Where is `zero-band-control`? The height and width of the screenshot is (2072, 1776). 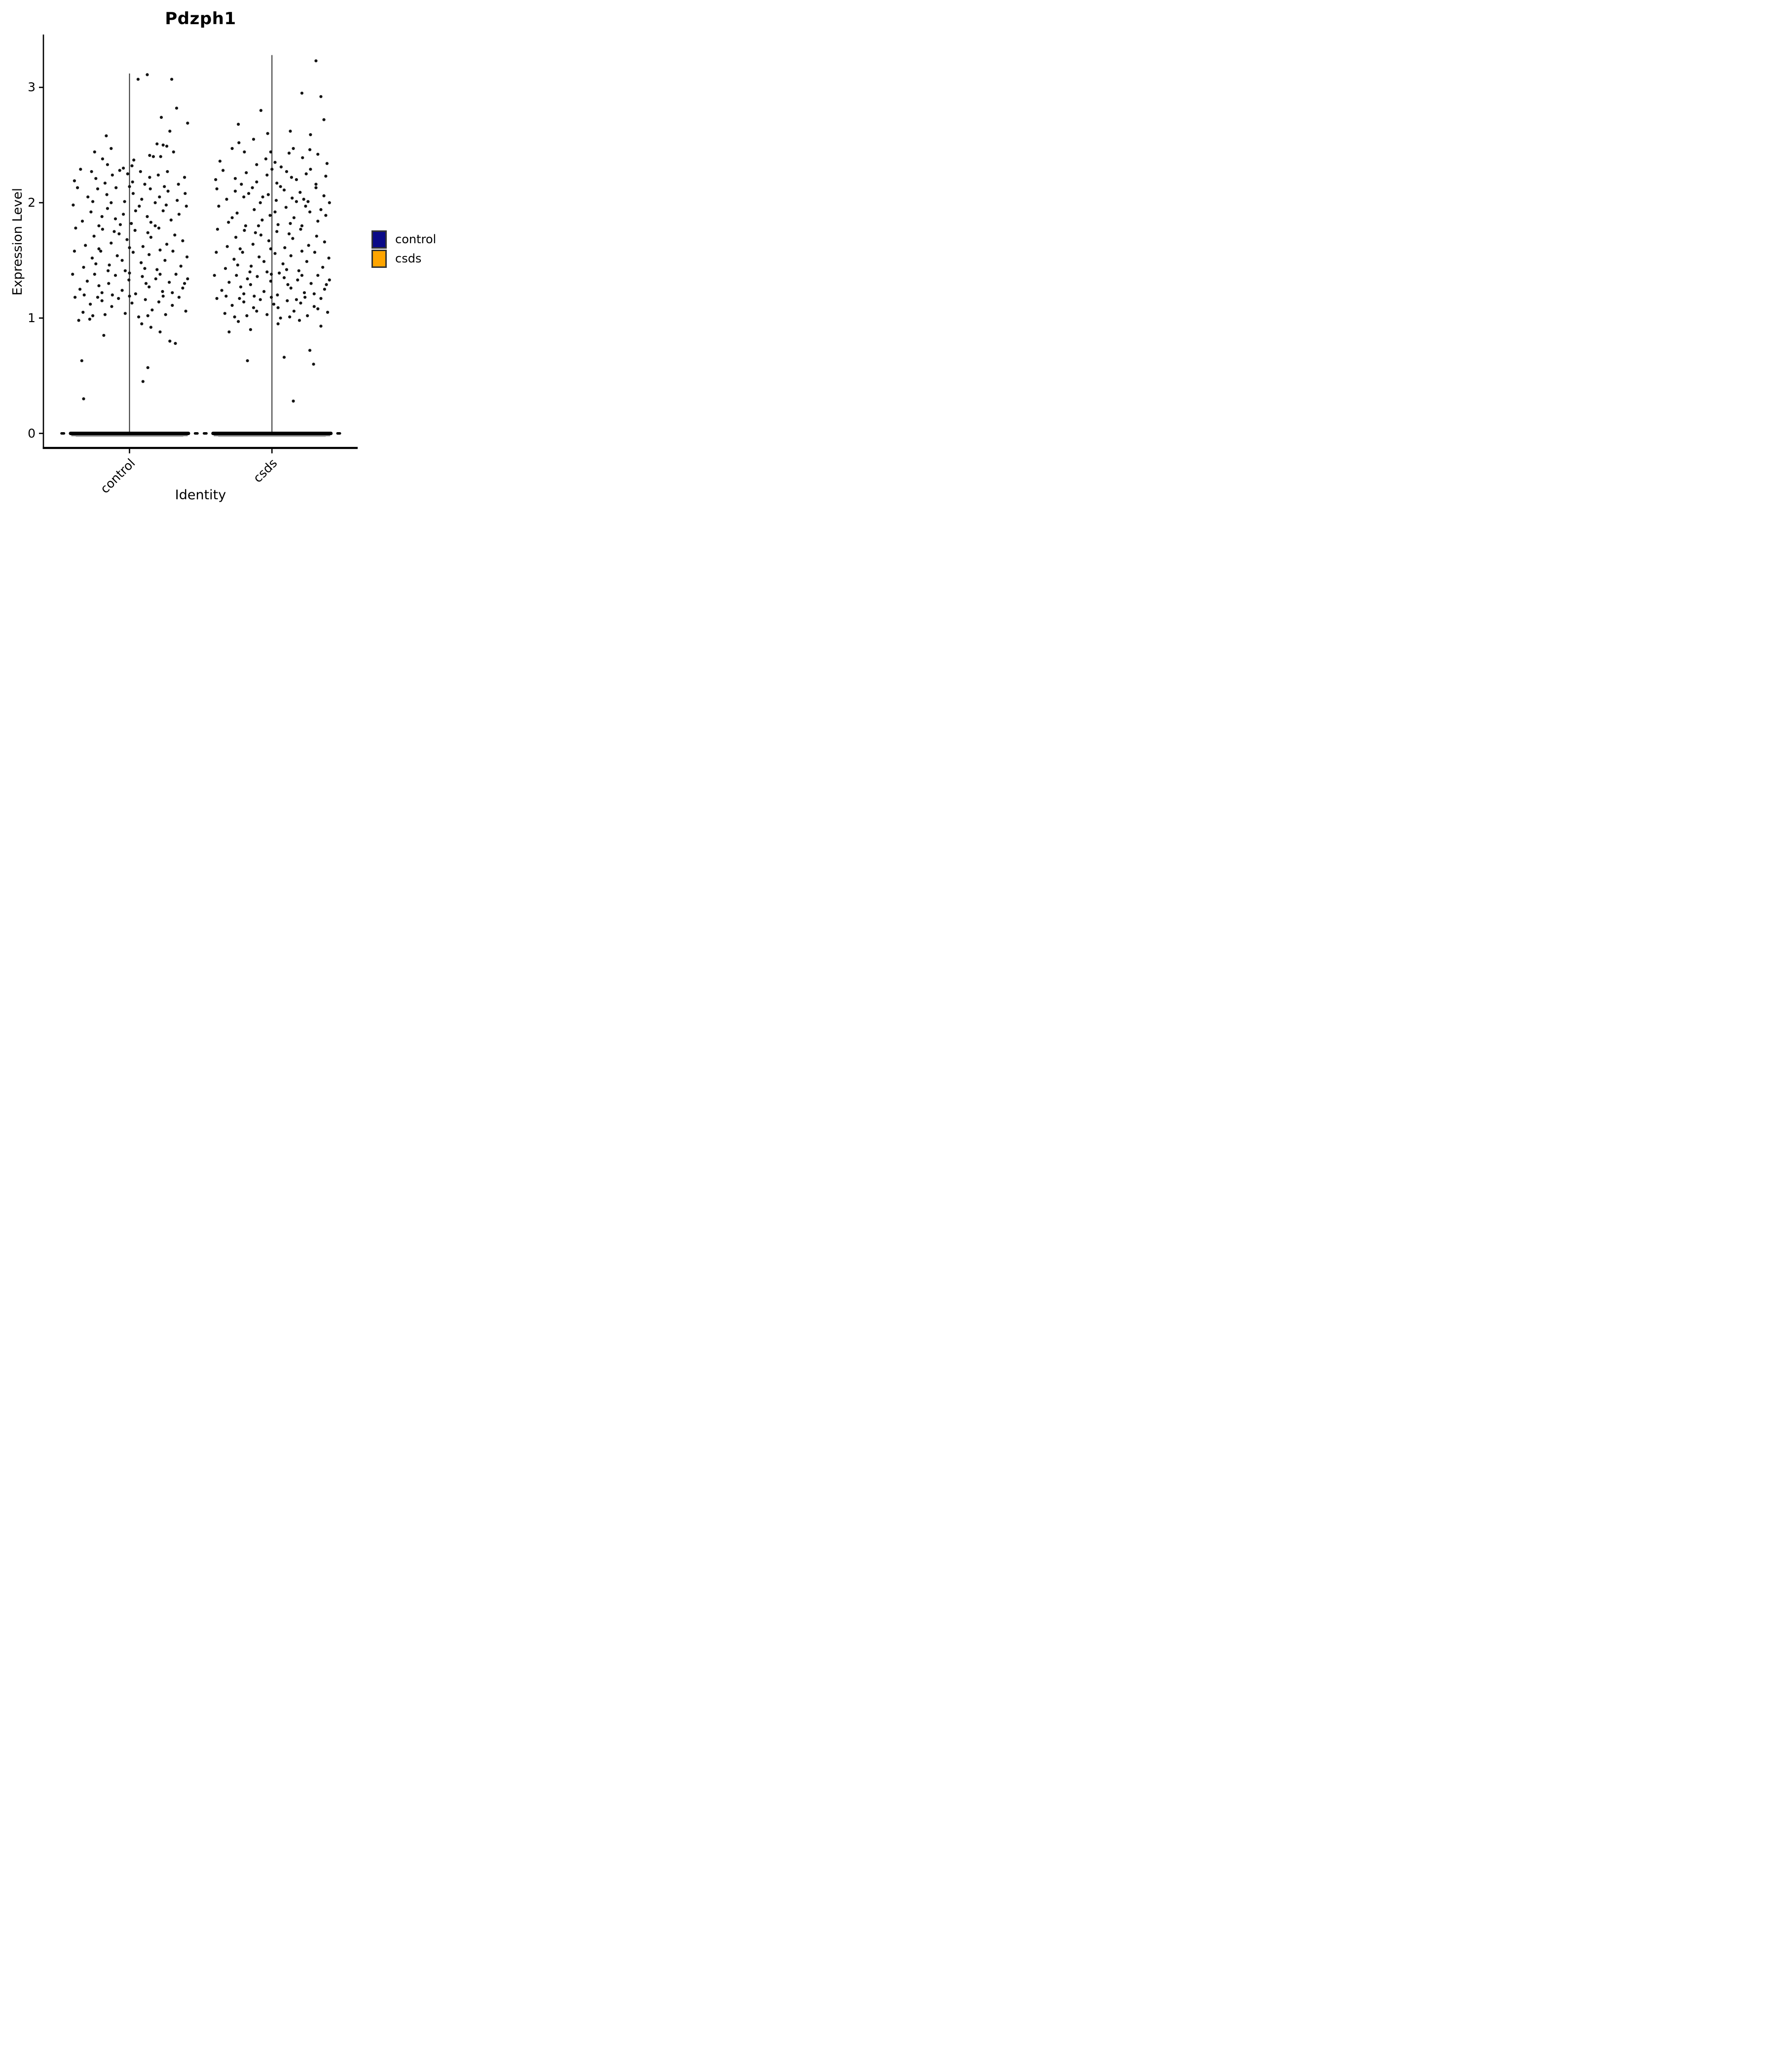
zero-band-control is located at coordinates (129, 434).